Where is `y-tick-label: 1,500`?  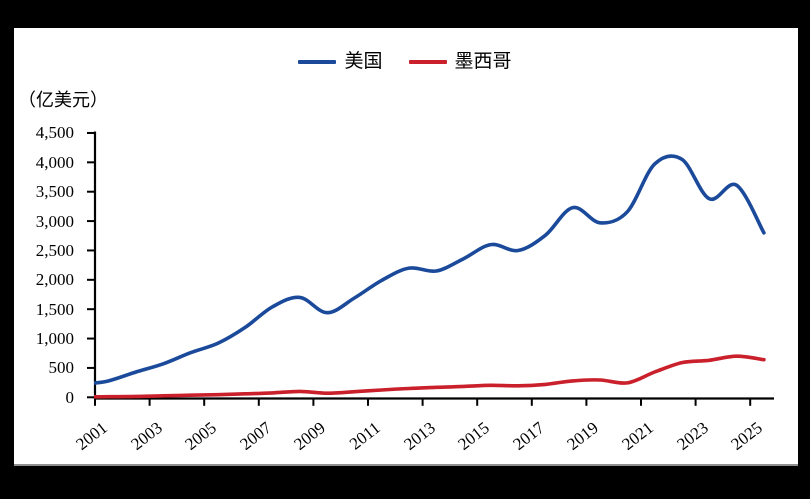 y-tick-label: 1,500 is located at coordinates (54, 309).